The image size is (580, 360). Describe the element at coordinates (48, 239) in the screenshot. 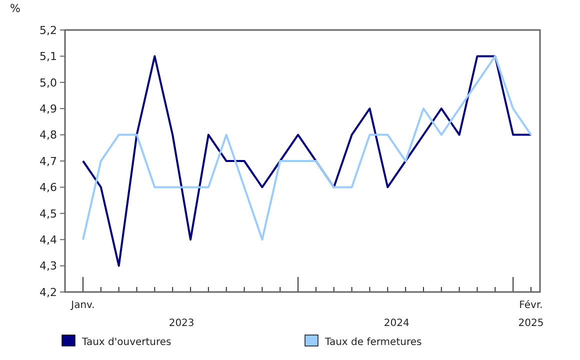

I see `y-tick-label: 4,4` at that location.